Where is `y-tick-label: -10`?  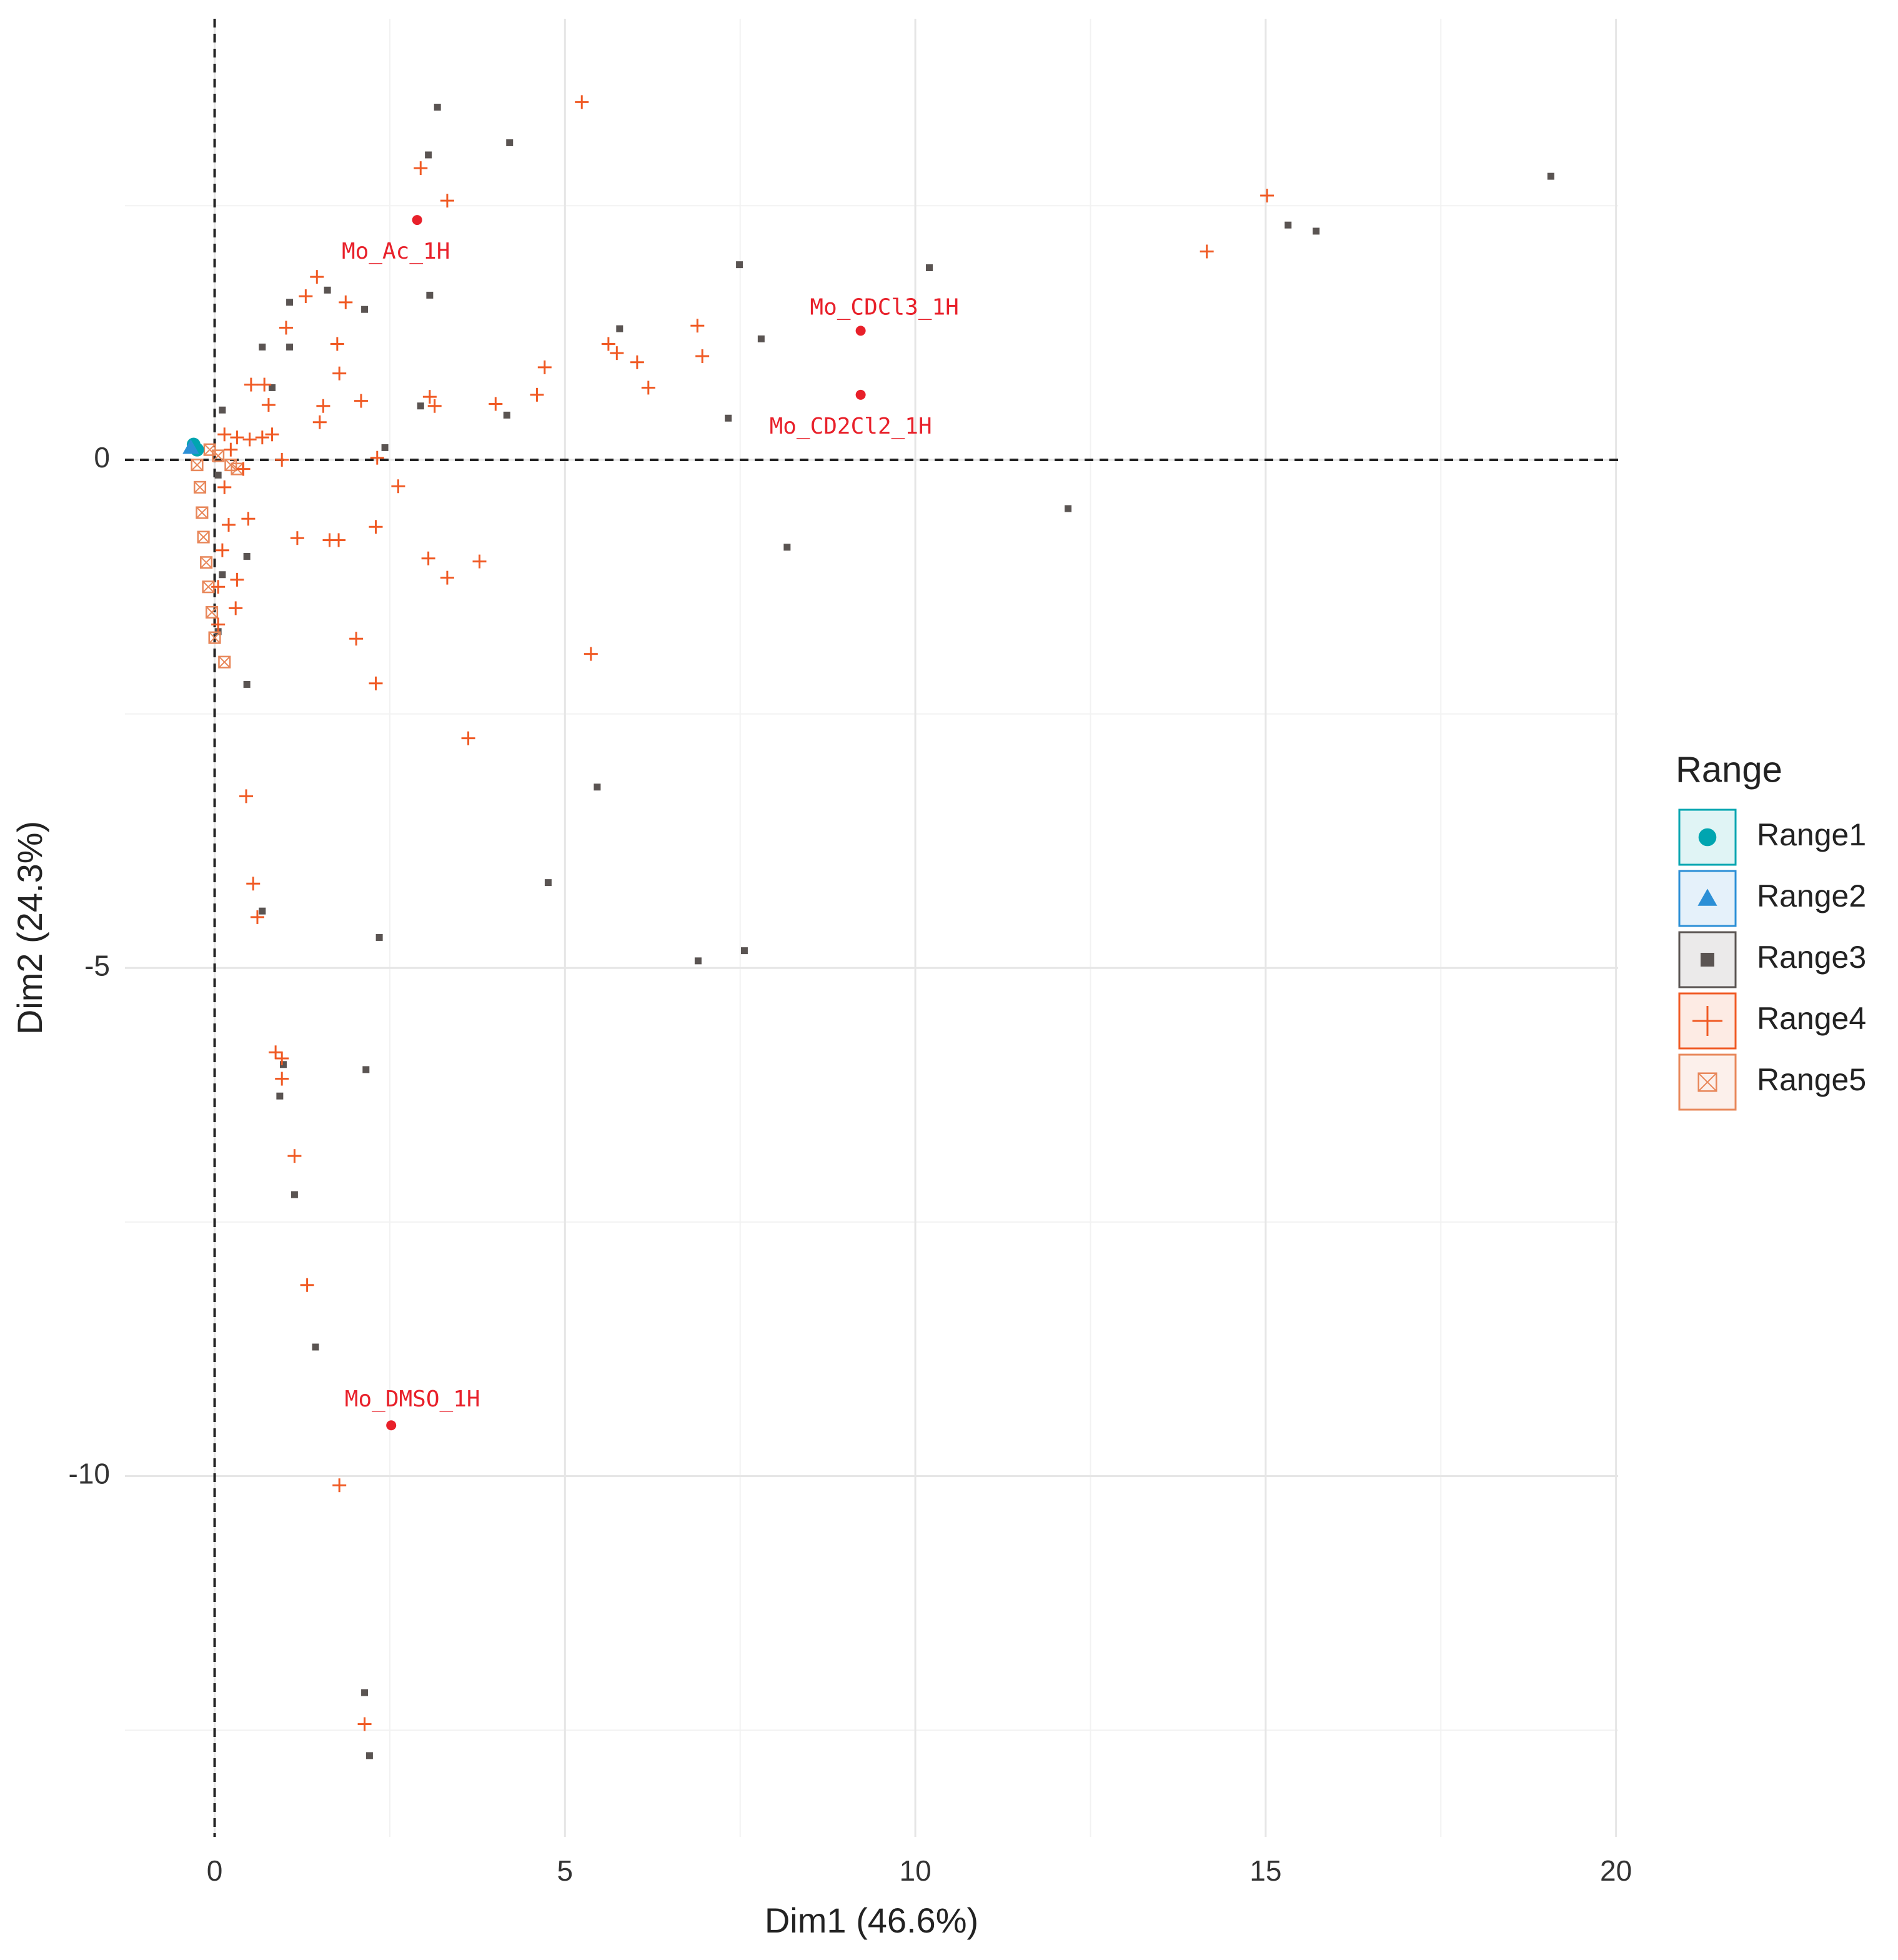 y-tick-label: -10 is located at coordinates (89, 1474).